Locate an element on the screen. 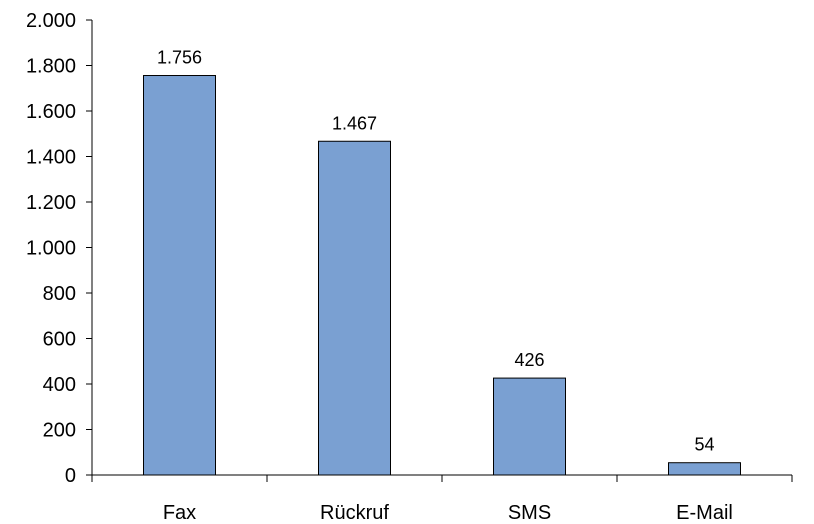  data-label: 54 is located at coordinates (704, 445).